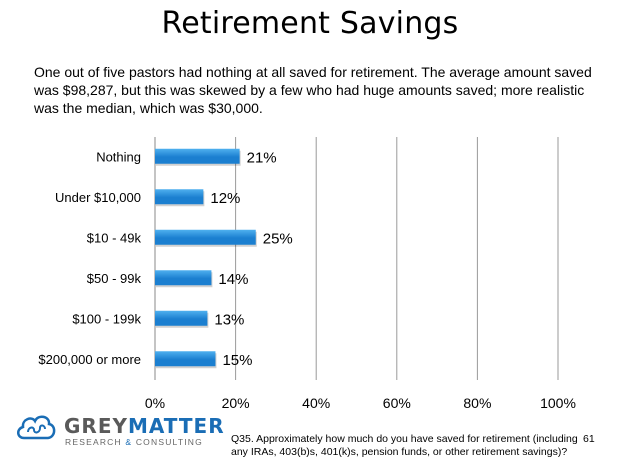 The height and width of the screenshot is (464, 620). Describe the element at coordinates (589, 439) in the screenshot. I see `page-number: 61` at that location.